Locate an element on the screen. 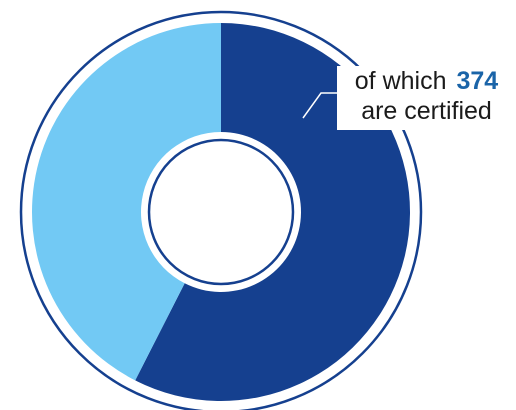  callout-value: 374 is located at coordinates (477, 81).